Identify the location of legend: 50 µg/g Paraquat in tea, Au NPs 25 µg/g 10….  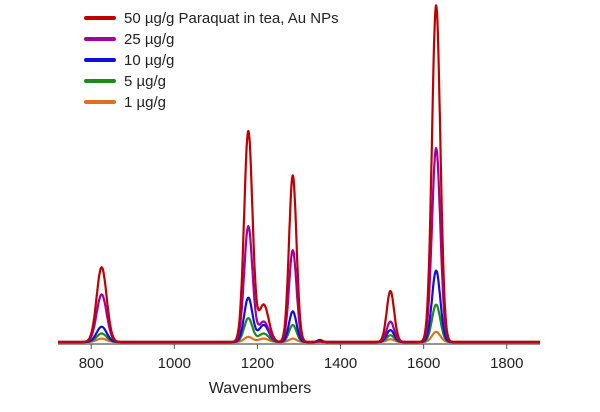
(211, 60).